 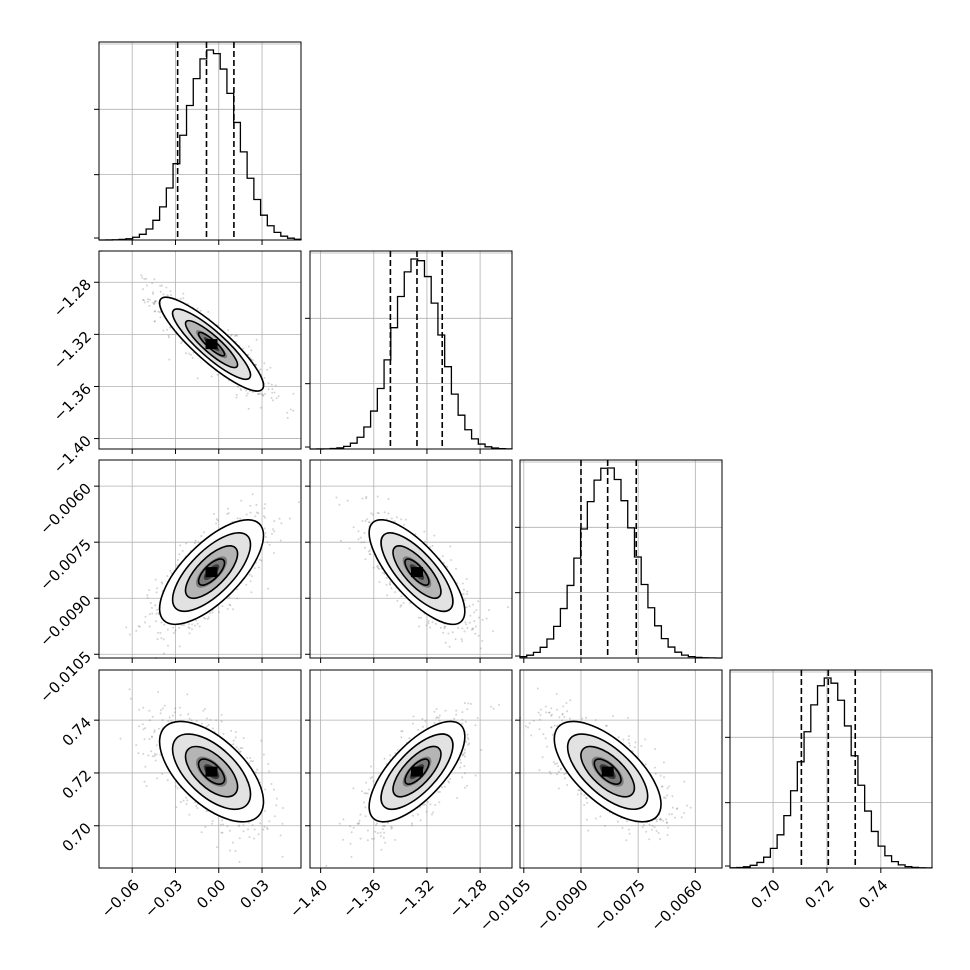 I want to click on histogram-step, so click(x=200, y=145).